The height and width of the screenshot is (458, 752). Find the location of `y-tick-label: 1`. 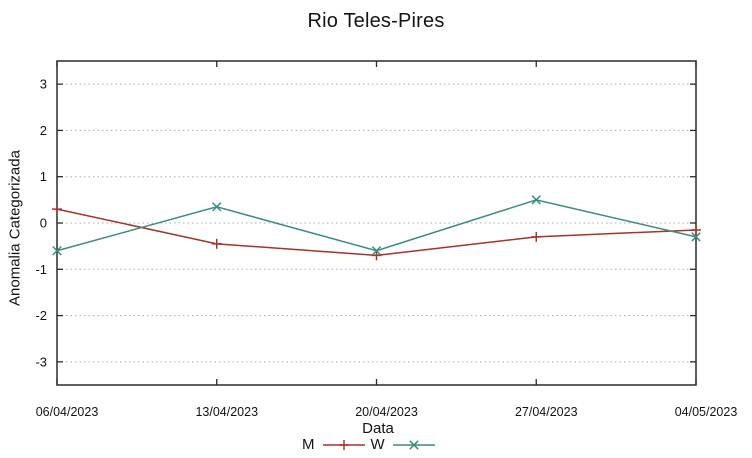

y-tick-label: 1 is located at coordinates (43, 176).